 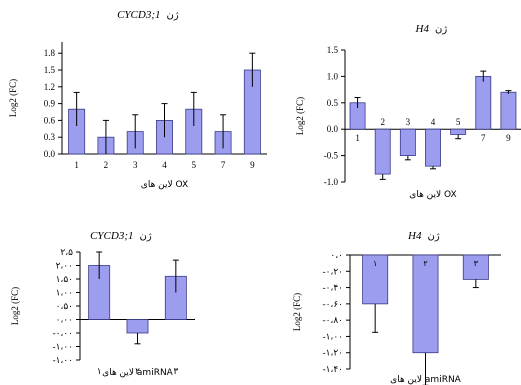 What do you see at coordinates (333, 353) in the screenshot?
I see `y-tick-label: -۱،۲۰` at bounding box center [333, 353].